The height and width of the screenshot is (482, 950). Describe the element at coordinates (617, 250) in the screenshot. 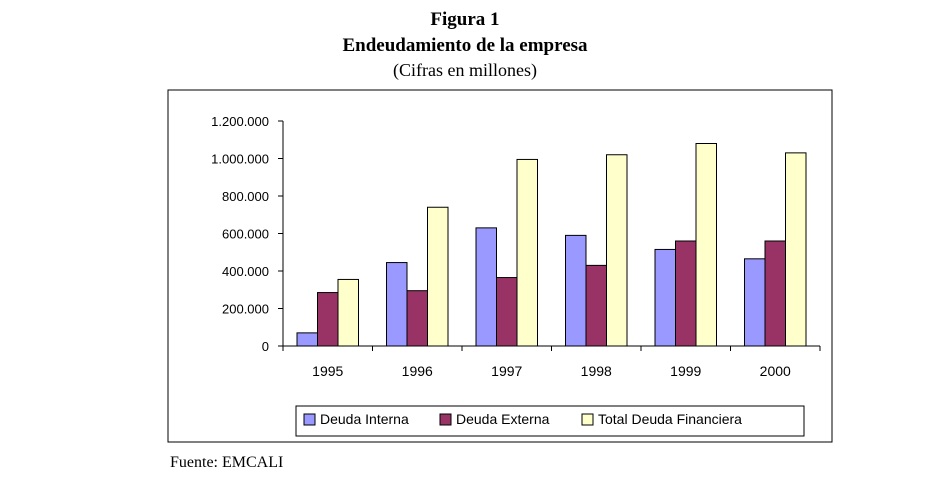

I see `bar-total-deuda-financiera-1998` at that location.